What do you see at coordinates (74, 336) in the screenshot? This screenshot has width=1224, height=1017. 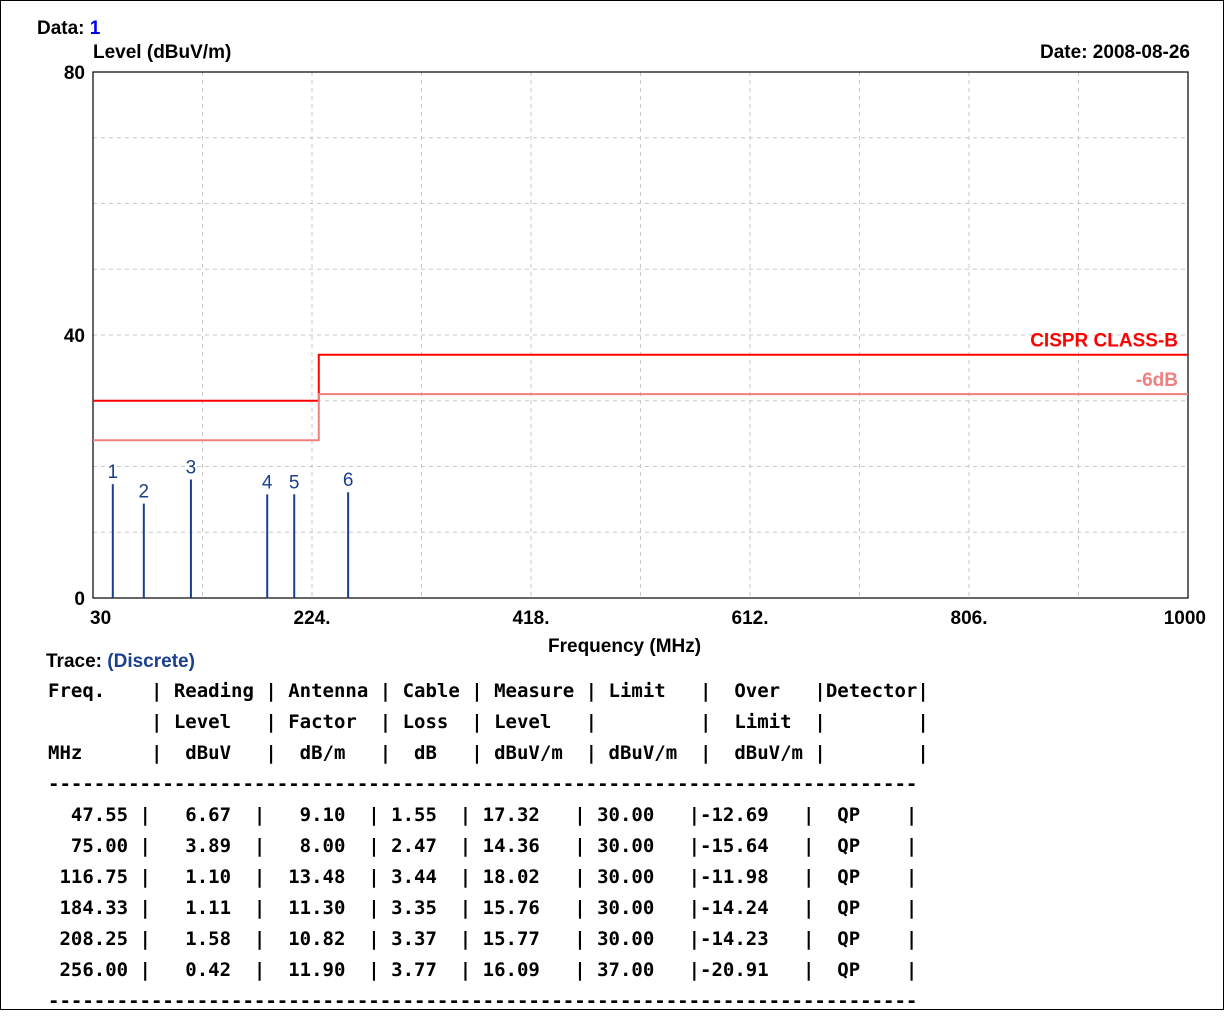 I see `y-tick-label: 40` at bounding box center [74, 336].